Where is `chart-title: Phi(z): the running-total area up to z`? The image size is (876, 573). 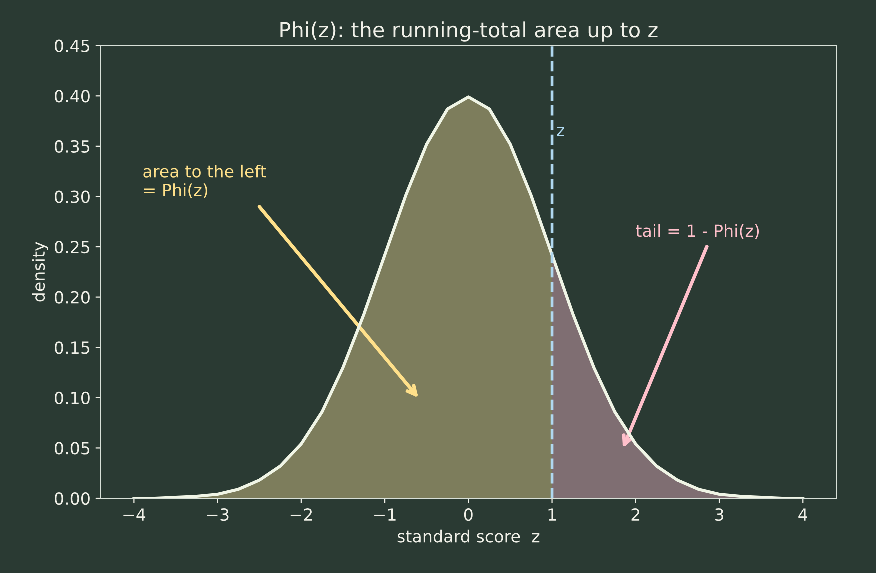 chart-title: Phi(z): the running-total area up to z is located at coordinates (469, 32).